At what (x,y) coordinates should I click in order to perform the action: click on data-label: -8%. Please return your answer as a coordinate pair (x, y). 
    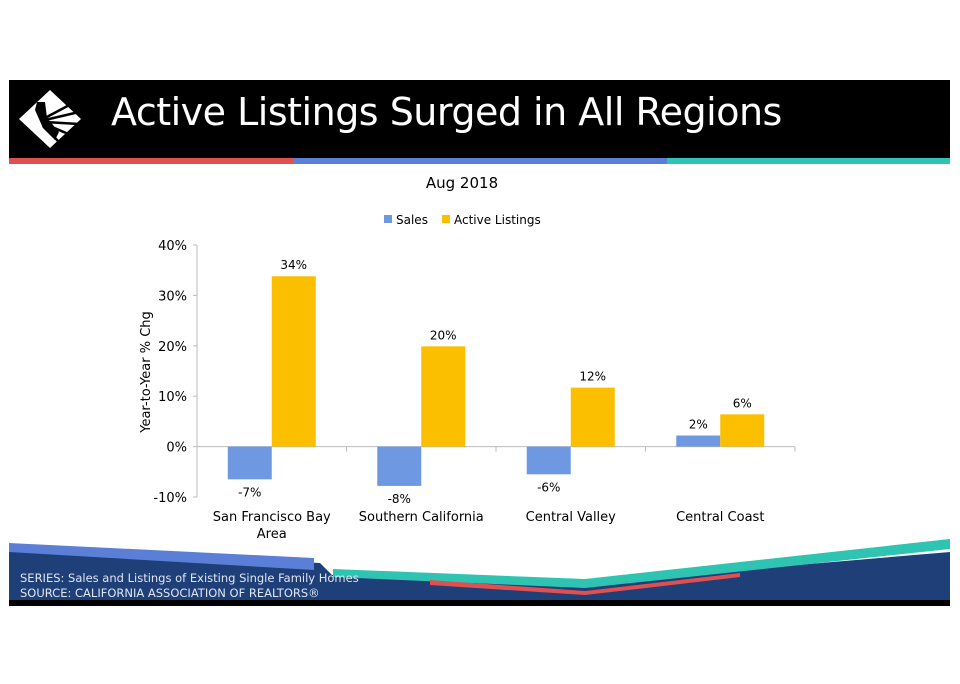
    Looking at the image, I should click on (399, 499).